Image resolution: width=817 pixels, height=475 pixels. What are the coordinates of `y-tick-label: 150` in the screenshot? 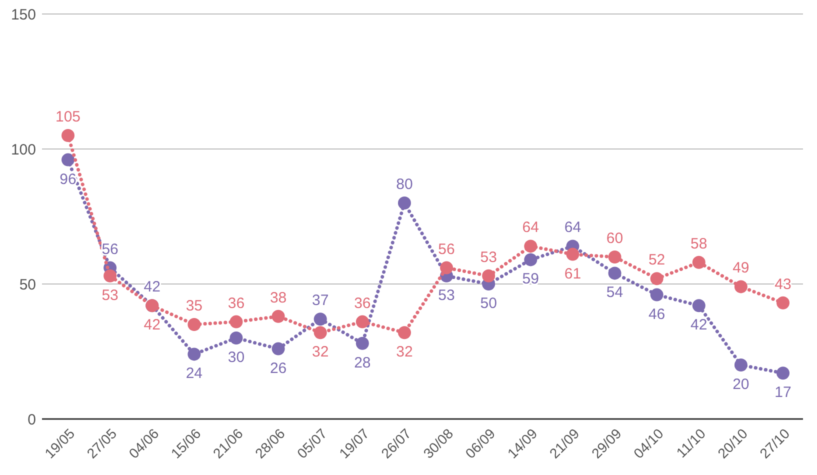 It's located at (23, 15).